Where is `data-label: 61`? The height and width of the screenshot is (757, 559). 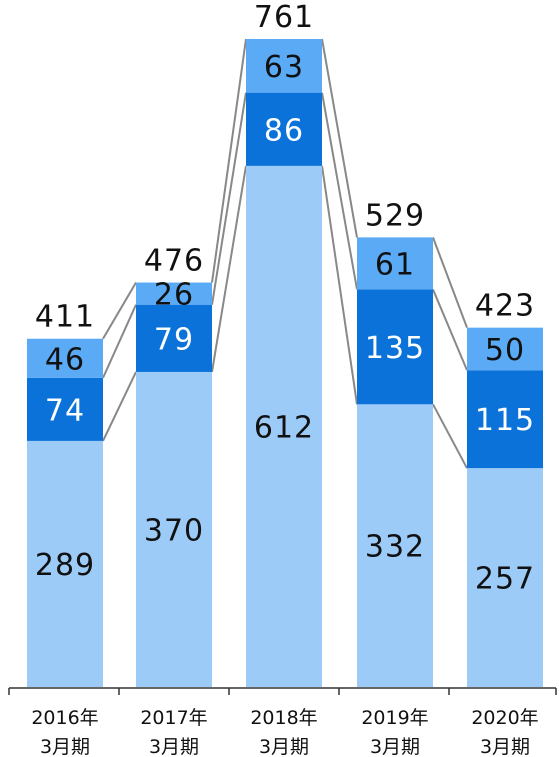
data-label: 61 is located at coordinates (395, 264).